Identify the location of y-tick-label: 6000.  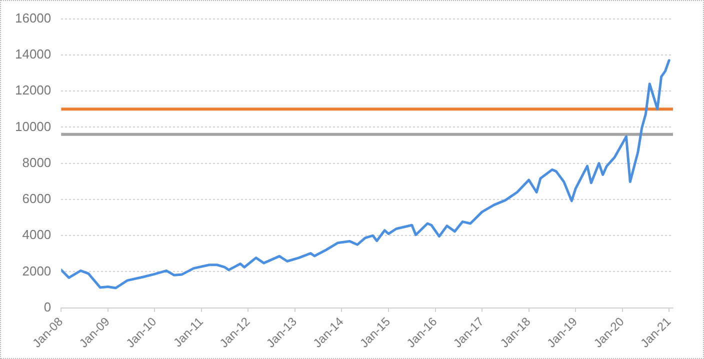
(37, 198).